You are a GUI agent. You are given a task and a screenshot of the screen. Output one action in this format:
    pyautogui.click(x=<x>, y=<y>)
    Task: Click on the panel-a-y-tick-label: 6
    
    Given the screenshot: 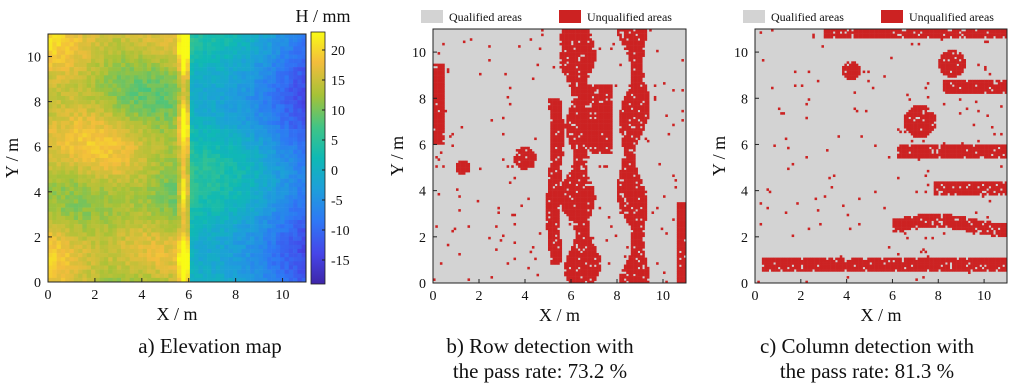 What is the action you would take?
    pyautogui.click(x=37, y=148)
    